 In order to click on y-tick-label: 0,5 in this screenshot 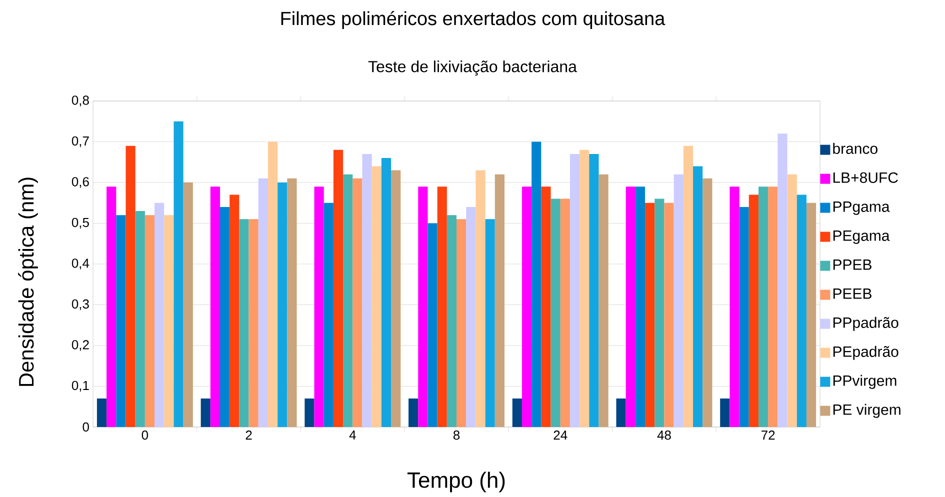, I will do `click(80, 223)`.